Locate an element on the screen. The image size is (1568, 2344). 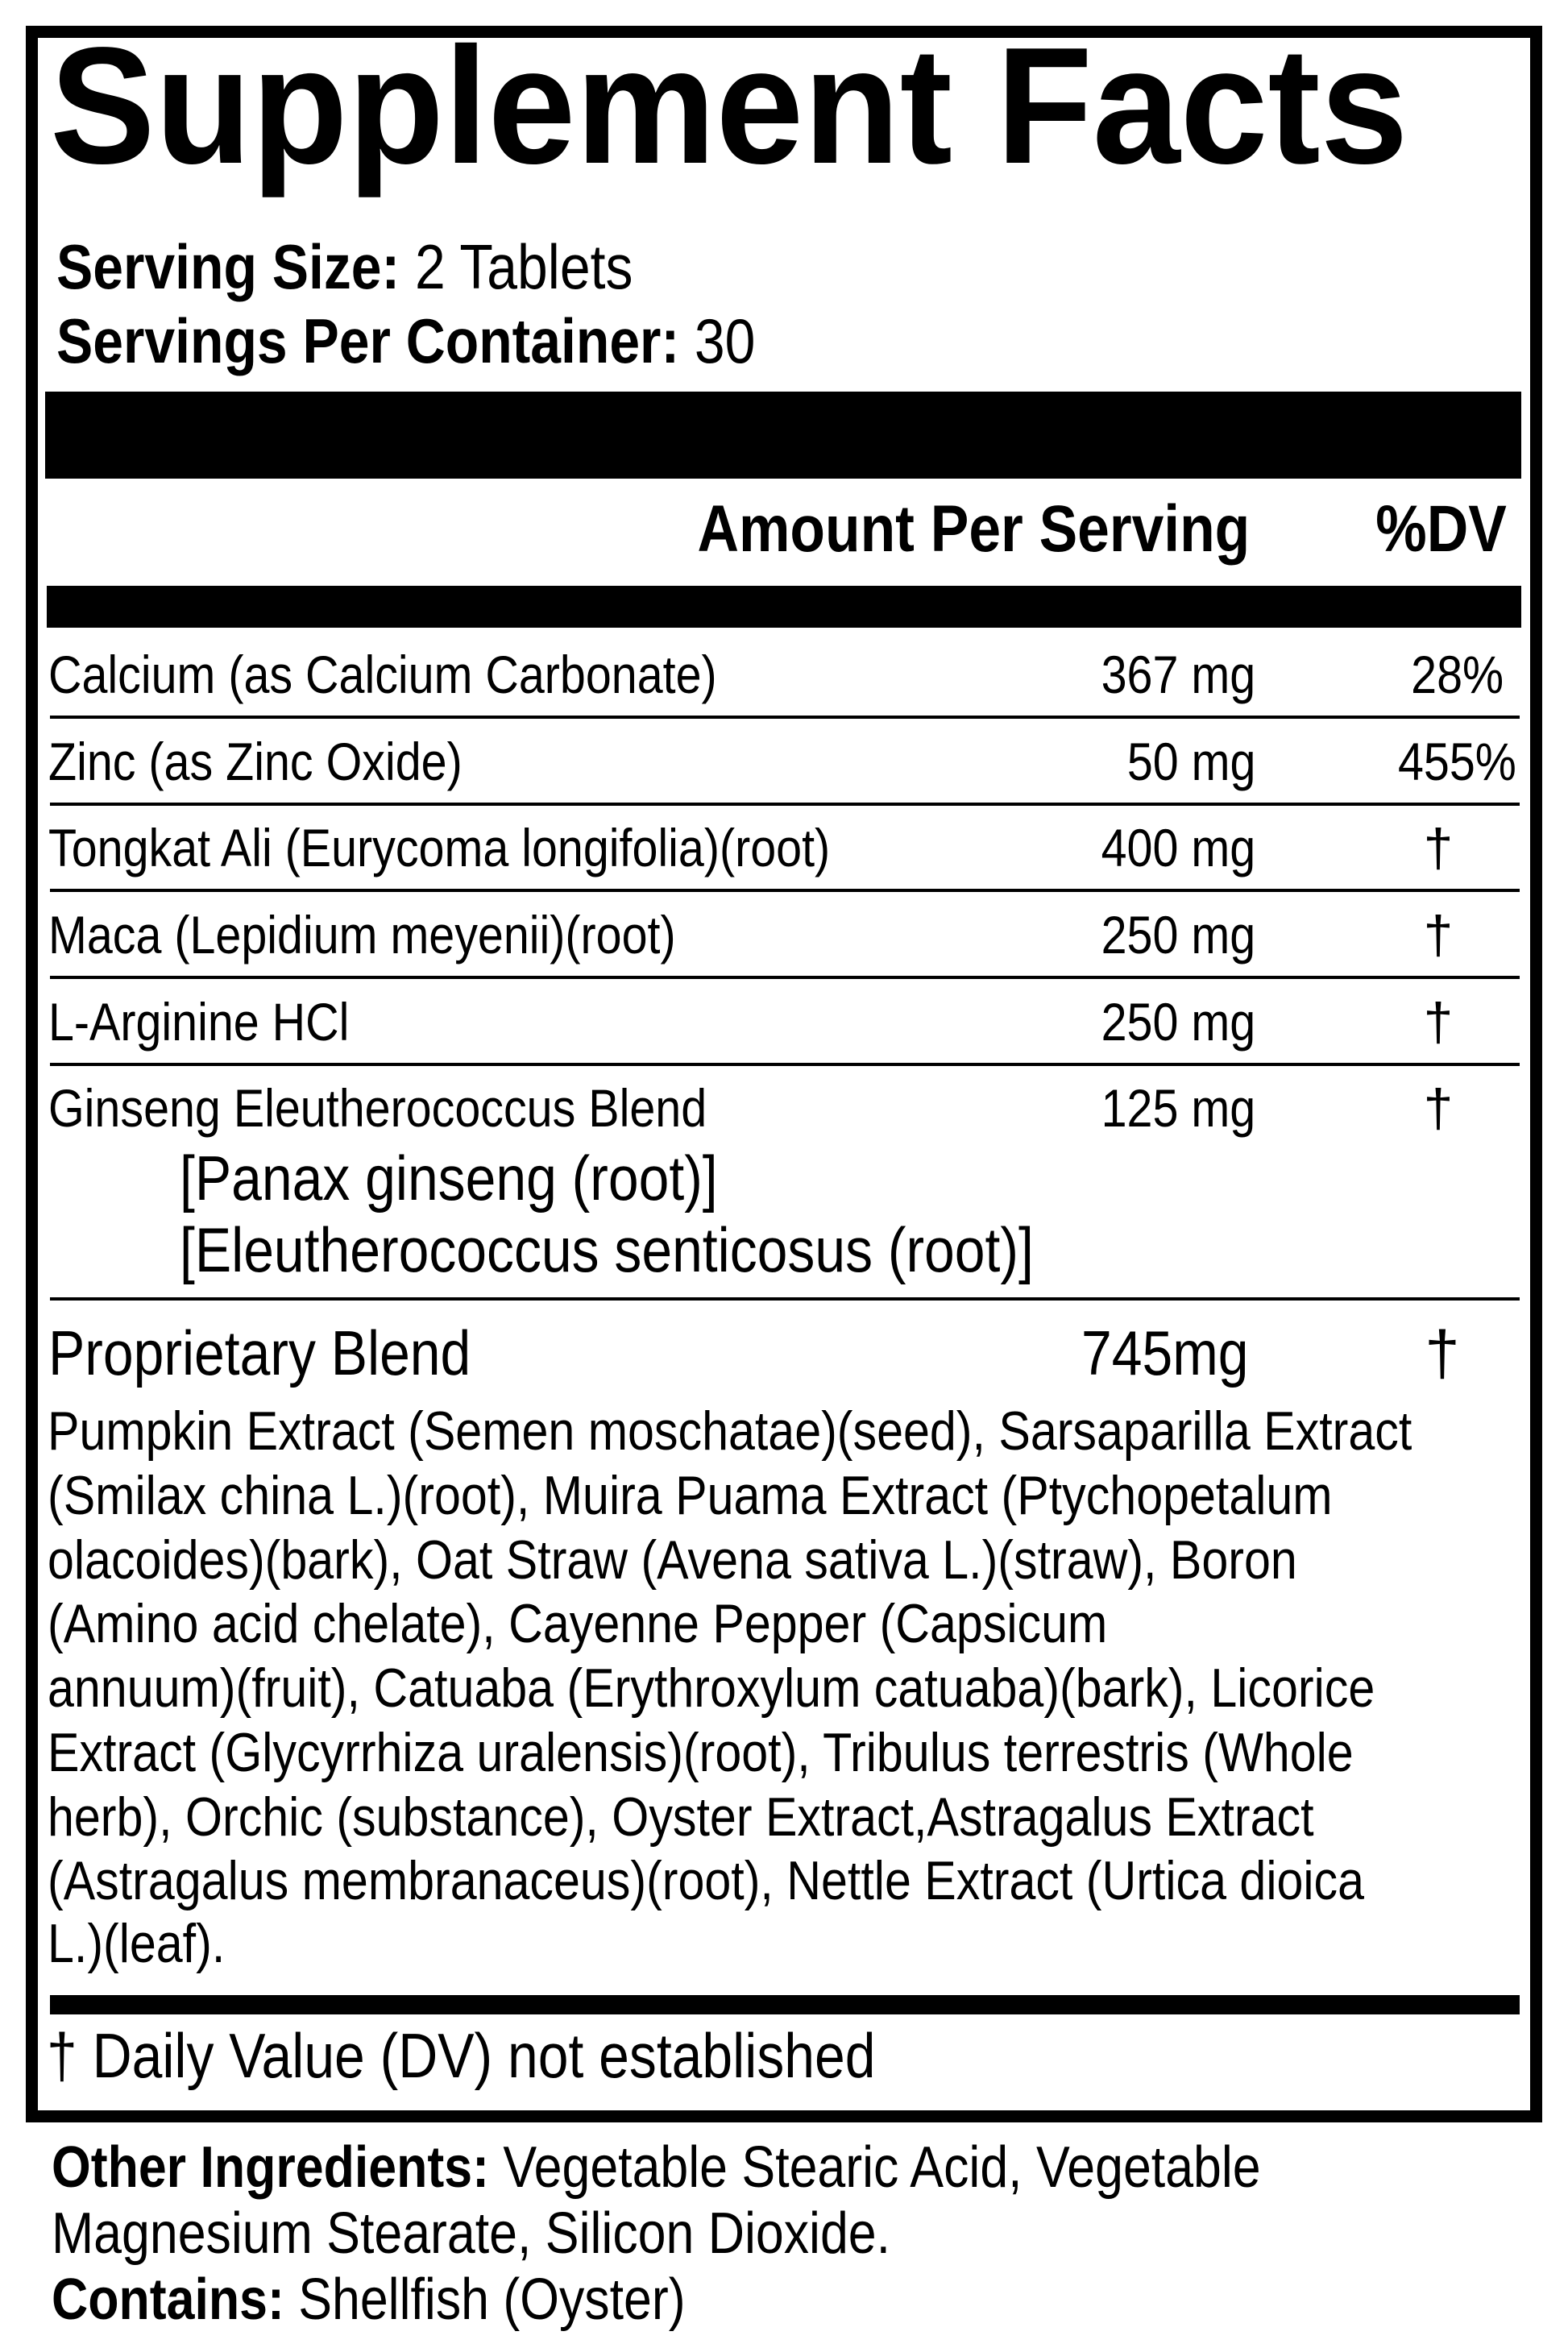
other-ingredients-value: Vegetable Stearic Acid, Vegetable is located at coordinates (874, 2167).